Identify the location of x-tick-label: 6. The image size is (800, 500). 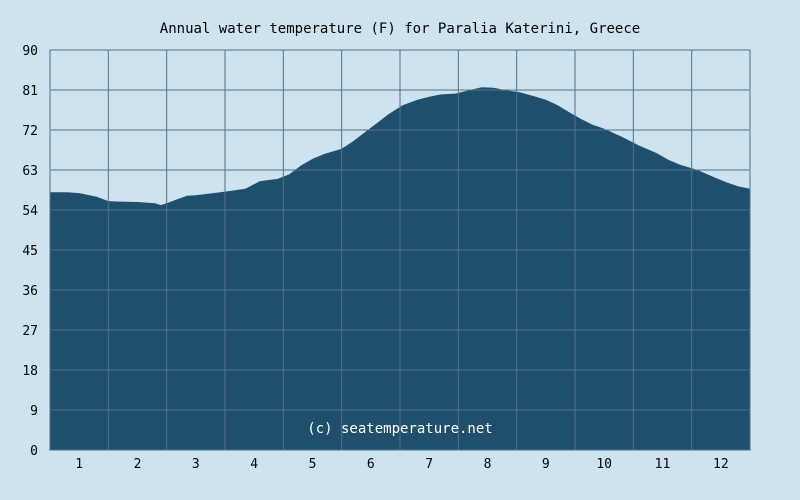
(371, 464).